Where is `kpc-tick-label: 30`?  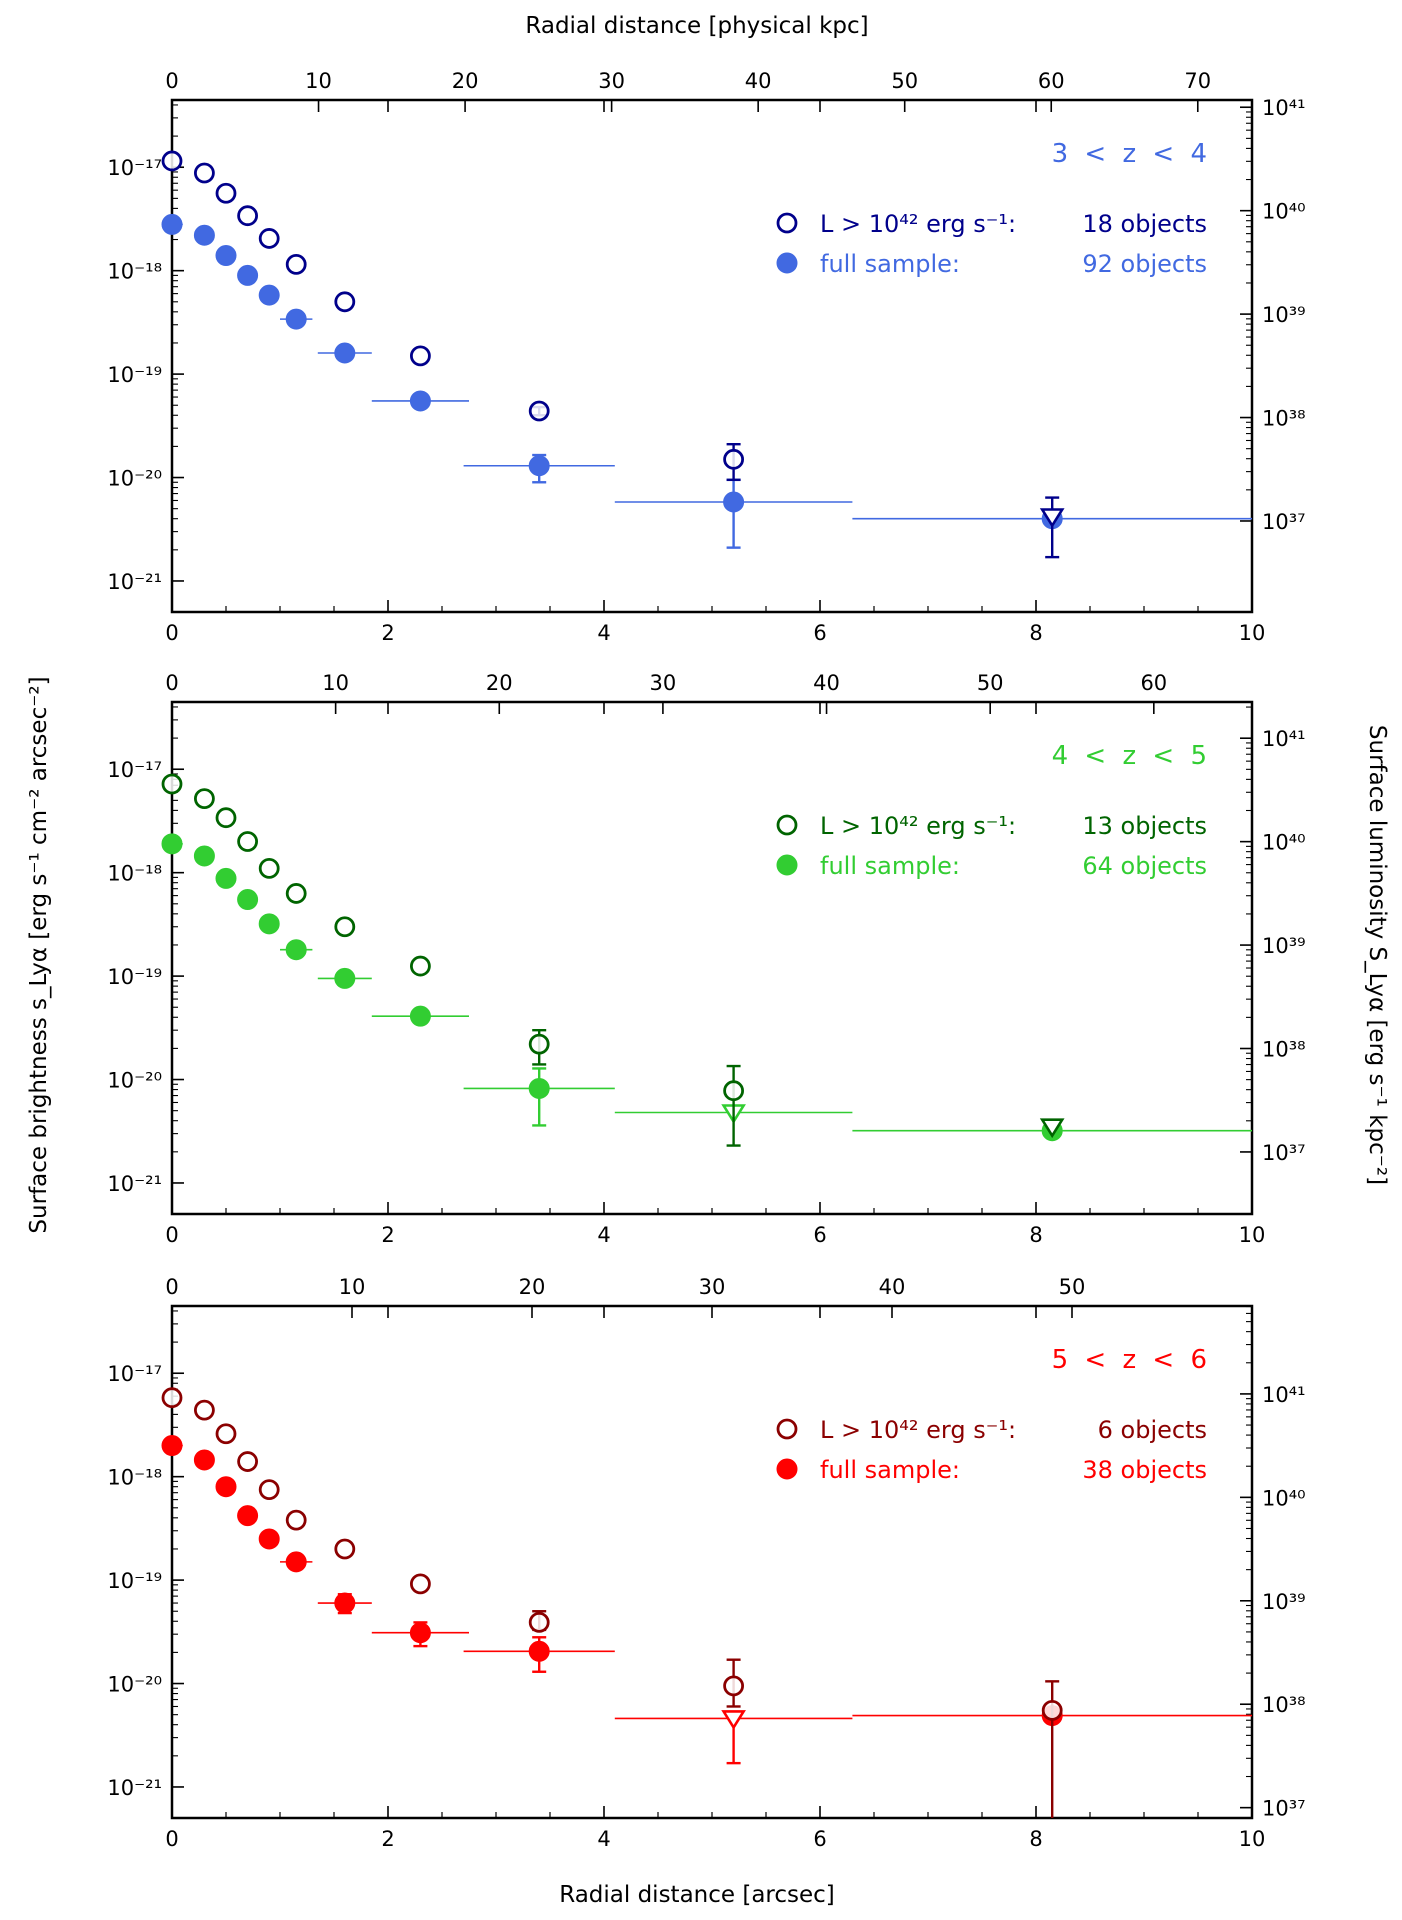 kpc-tick-label: 30 is located at coordinates (712, 1287).